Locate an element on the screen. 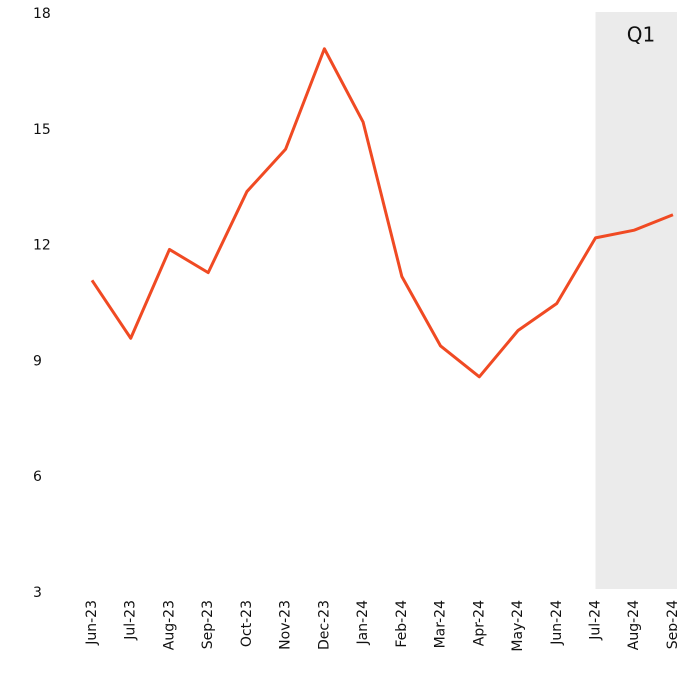  x-tick-label: Apr-24 is located at coordinates (479, 623).